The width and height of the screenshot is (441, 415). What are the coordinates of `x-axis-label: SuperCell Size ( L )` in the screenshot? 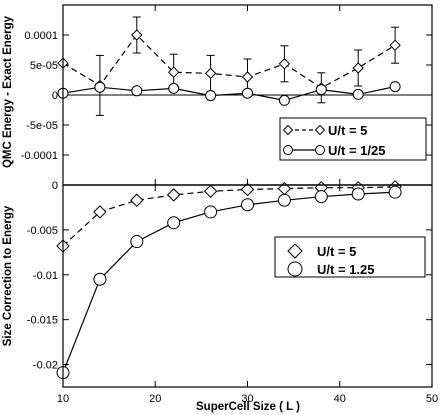 It's located at (248, 407).